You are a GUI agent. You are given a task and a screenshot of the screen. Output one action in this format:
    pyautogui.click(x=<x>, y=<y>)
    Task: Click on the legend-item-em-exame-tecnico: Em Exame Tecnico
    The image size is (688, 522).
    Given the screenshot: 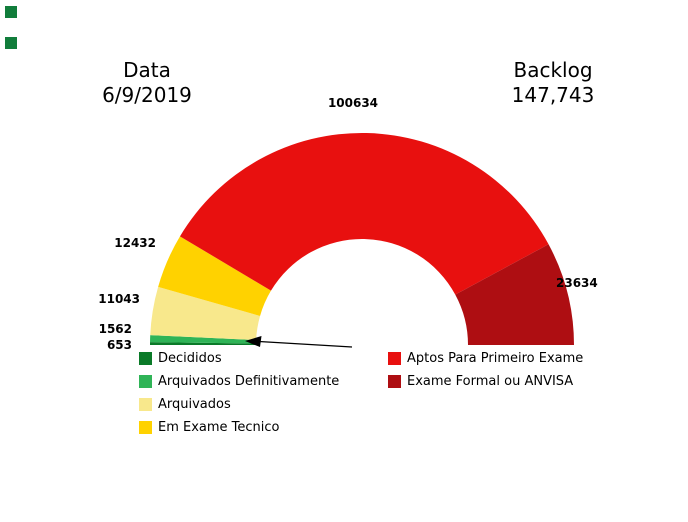 What is the action you would take?
    pyautogui.click(x=239, y=427)
    